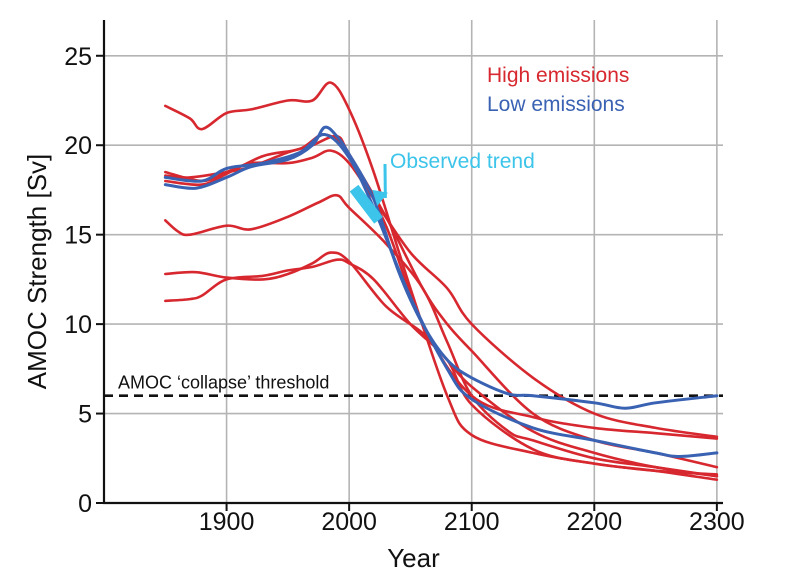  I want to click on observed-trend-arrowhead, so click(380, 198).